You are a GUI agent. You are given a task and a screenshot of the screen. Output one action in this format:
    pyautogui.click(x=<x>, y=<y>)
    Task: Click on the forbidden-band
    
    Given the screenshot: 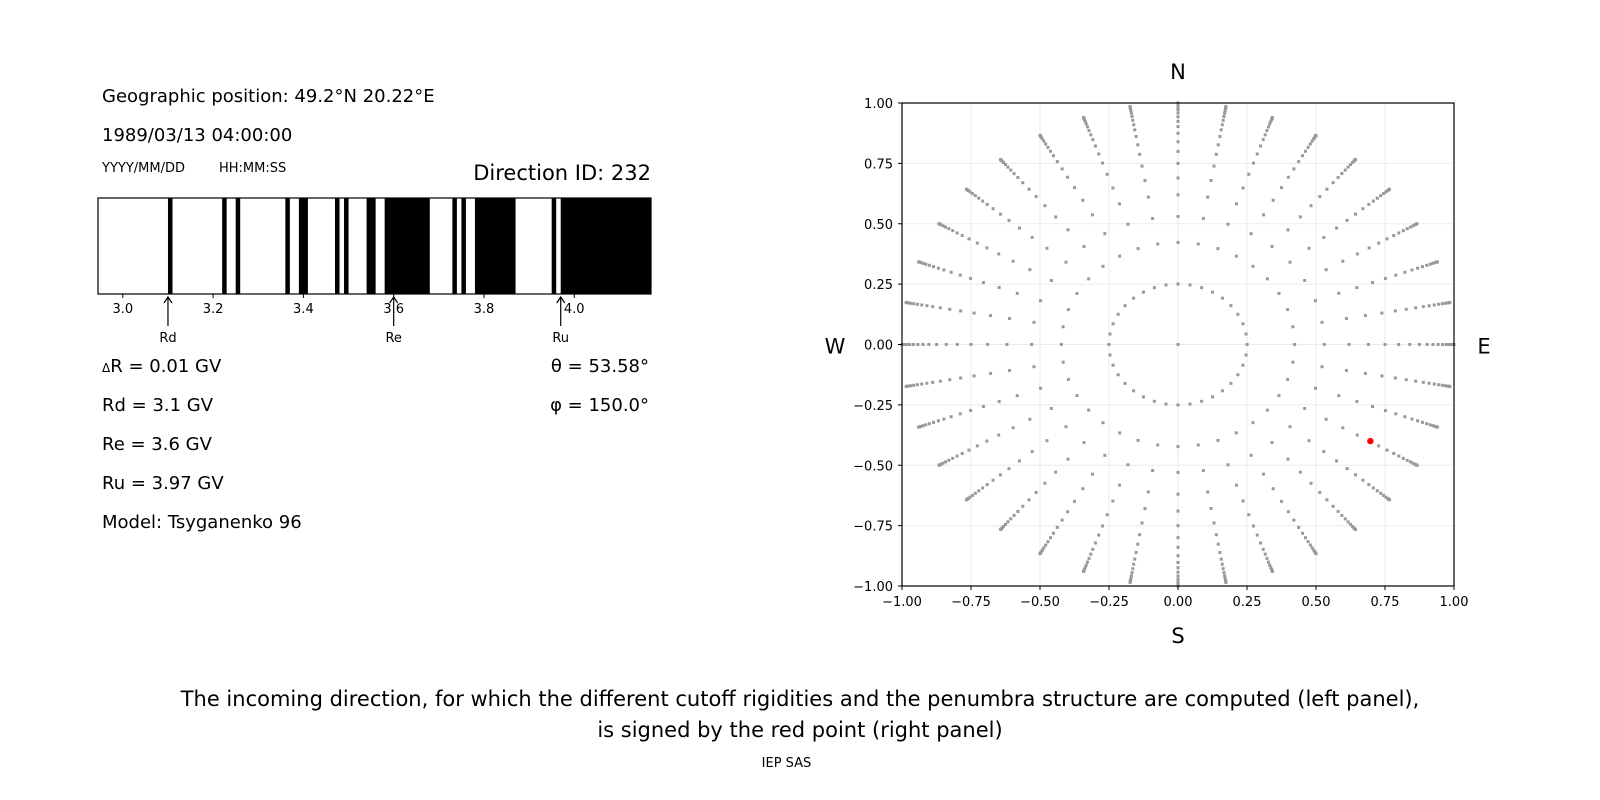 What is the action you would take?
    pyautogui.click(x=170, y=246)
    